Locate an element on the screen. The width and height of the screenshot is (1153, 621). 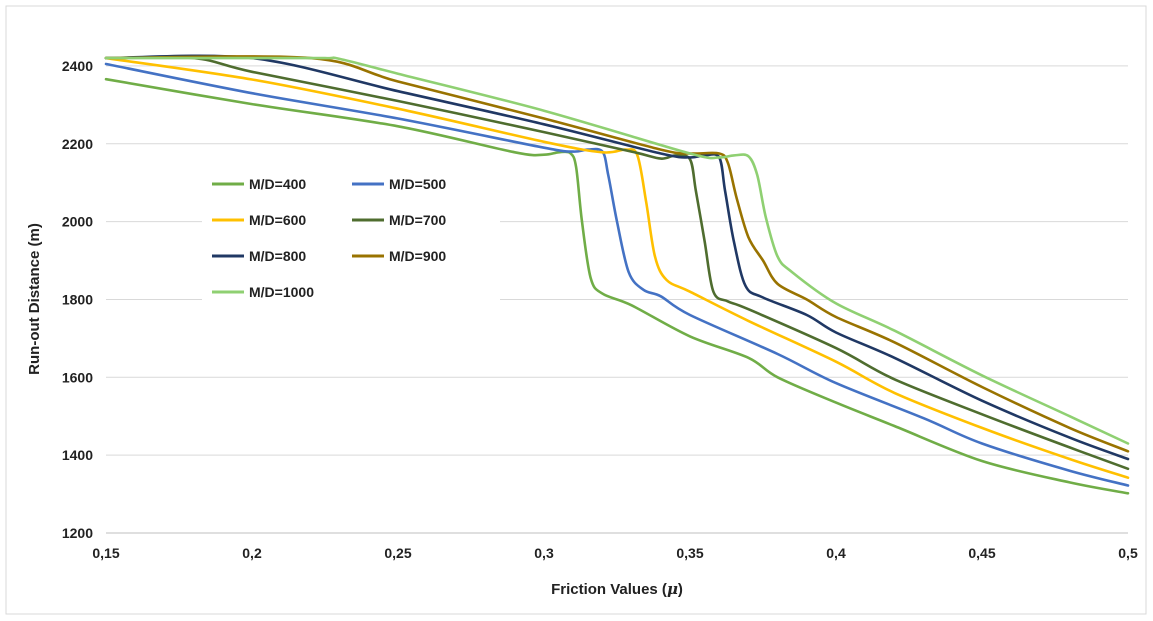
x-tick-label: 0,3 is located at coordinates (544, 553).